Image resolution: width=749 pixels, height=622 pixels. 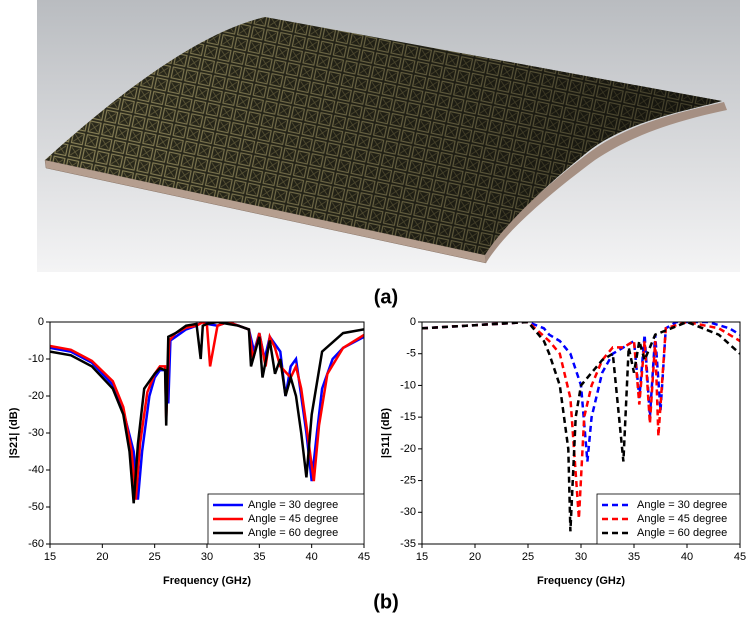 I want to click on y-tick-label: -50, so click(x=36, y=507).